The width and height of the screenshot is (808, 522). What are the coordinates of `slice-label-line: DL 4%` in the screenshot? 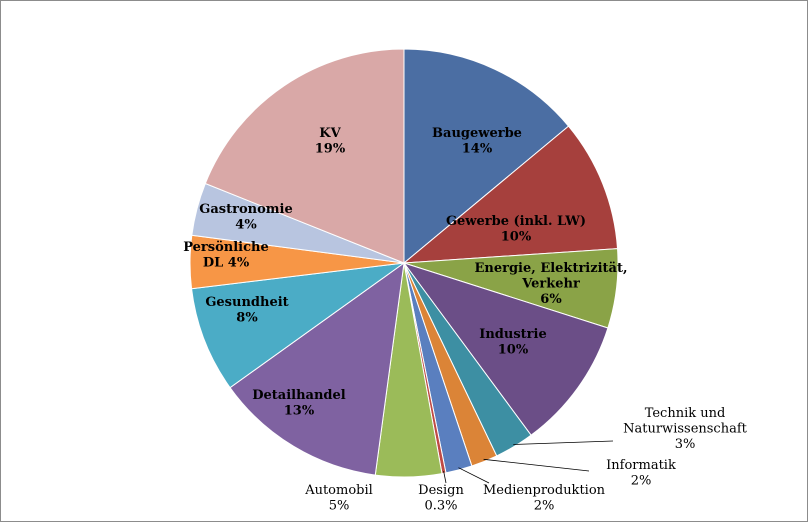 It's located at (226, 263).